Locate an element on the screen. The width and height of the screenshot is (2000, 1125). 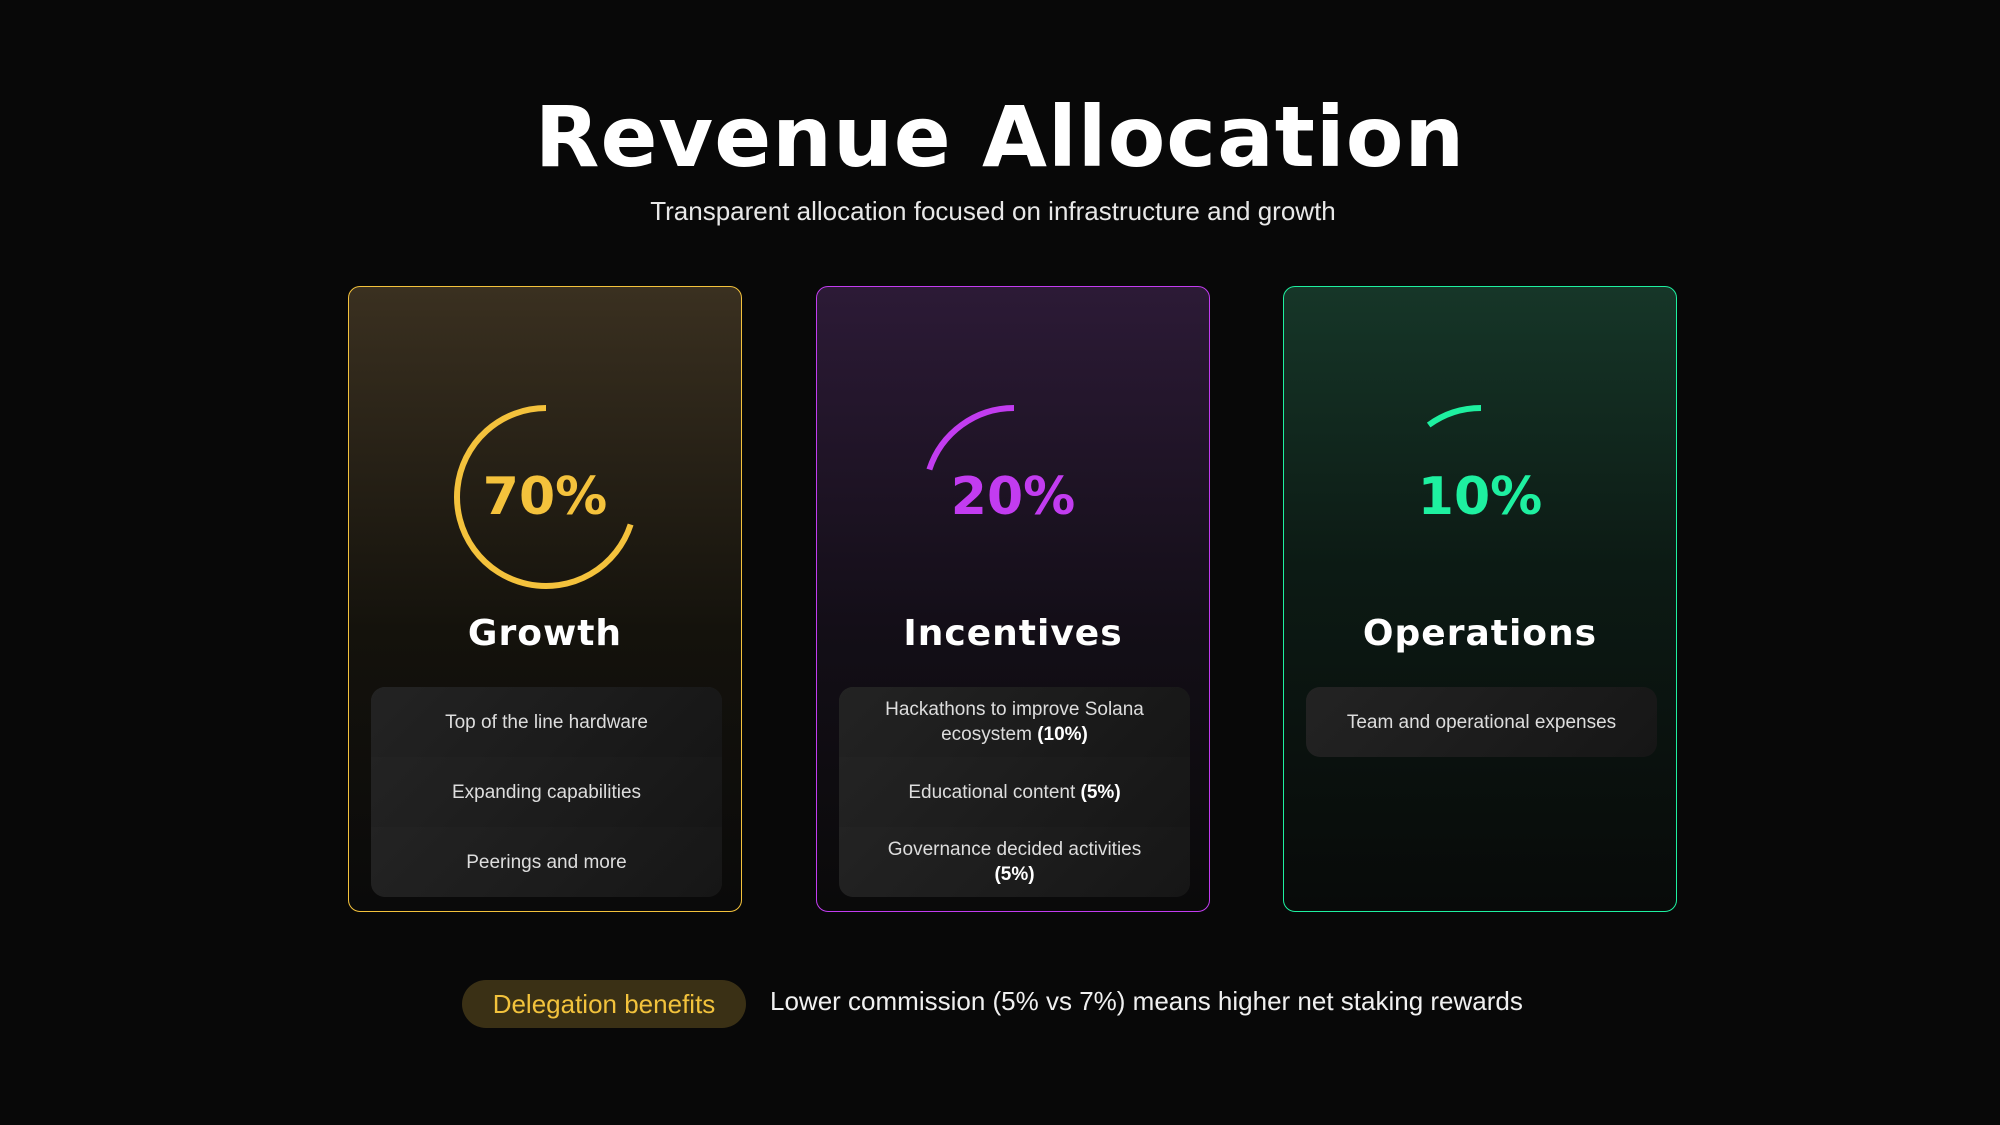
item-text: Peerings and more is located at coordinates (546, 862).